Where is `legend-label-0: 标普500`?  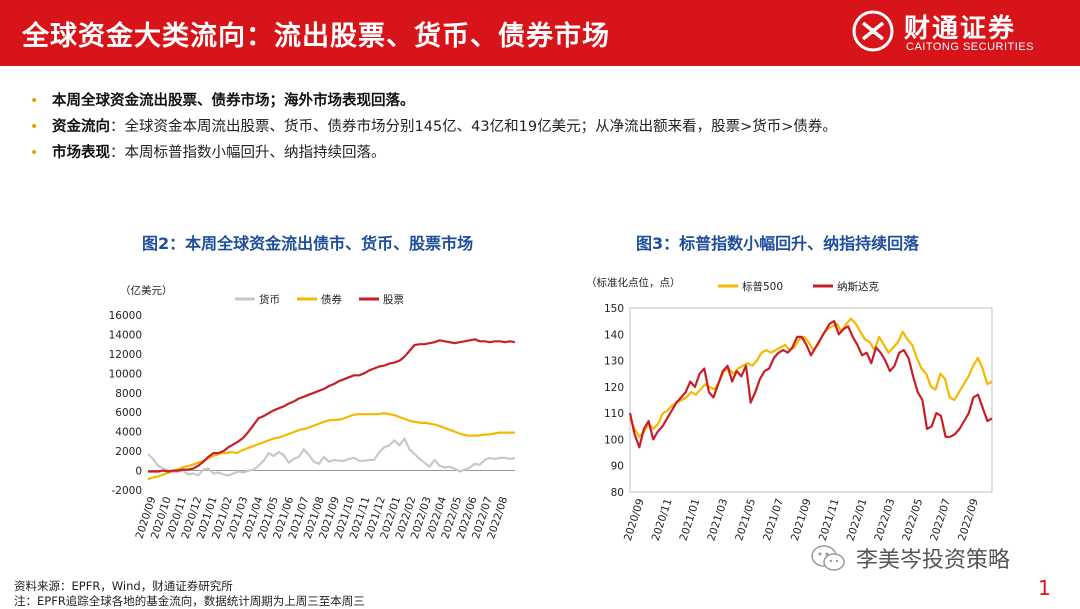 legend-label-0: 标普500 is located at coordinates (762, 286).